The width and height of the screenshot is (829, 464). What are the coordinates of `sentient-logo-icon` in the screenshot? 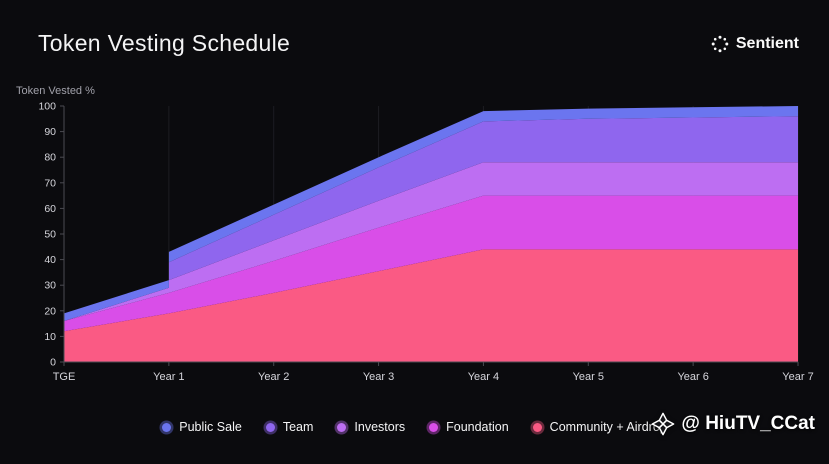 It's located at (720, 44).